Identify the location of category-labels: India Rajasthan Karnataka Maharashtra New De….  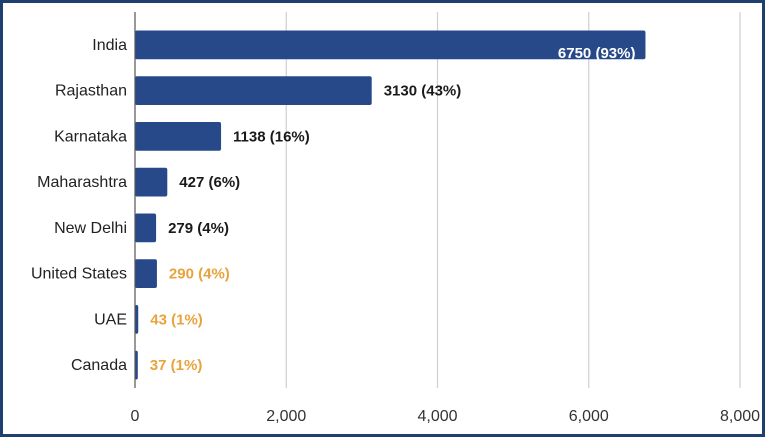
(79, 205).